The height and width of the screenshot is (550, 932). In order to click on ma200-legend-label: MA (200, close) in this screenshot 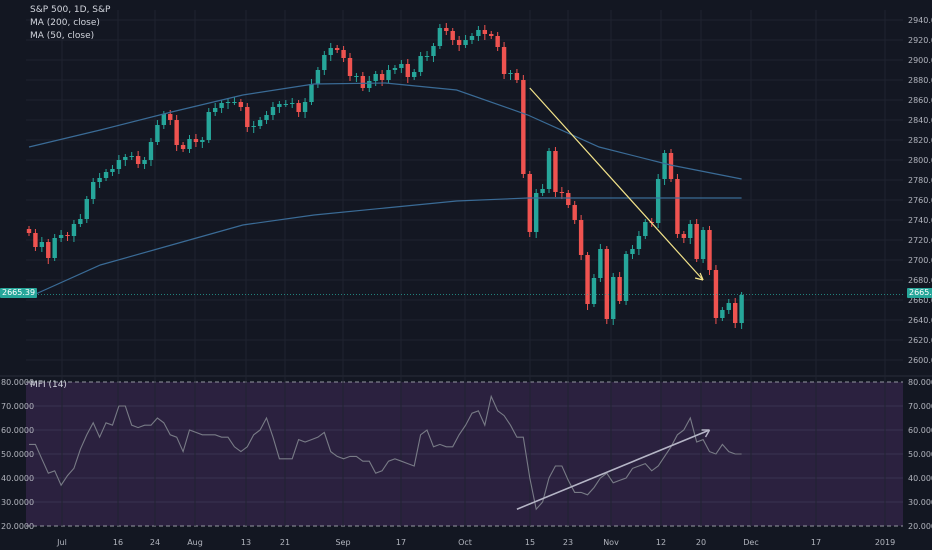, I will do `click(65, 23)`.